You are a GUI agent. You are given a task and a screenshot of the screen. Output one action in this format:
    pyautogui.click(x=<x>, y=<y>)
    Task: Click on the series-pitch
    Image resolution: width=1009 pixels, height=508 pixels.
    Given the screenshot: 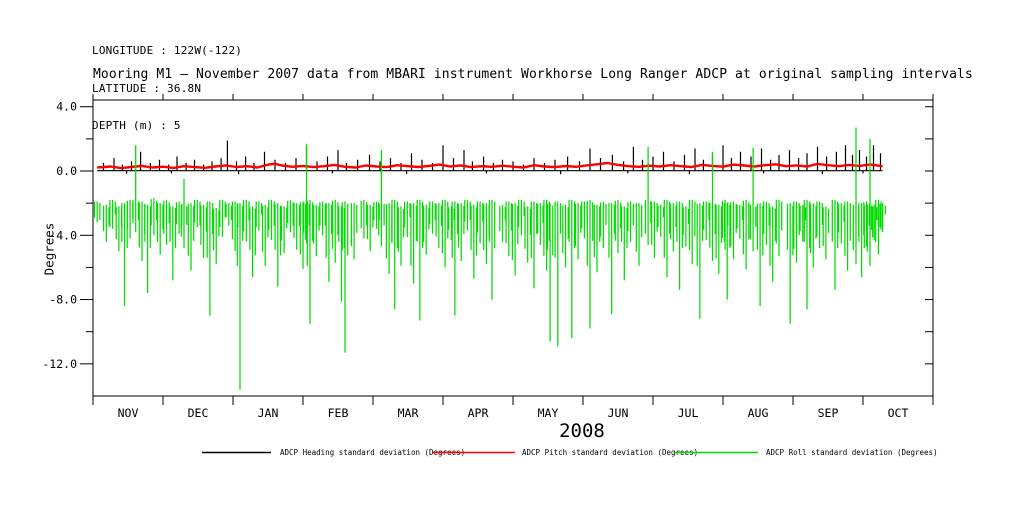 What is the action you would take?
    pyautogui.click(x=490, y=165)
    